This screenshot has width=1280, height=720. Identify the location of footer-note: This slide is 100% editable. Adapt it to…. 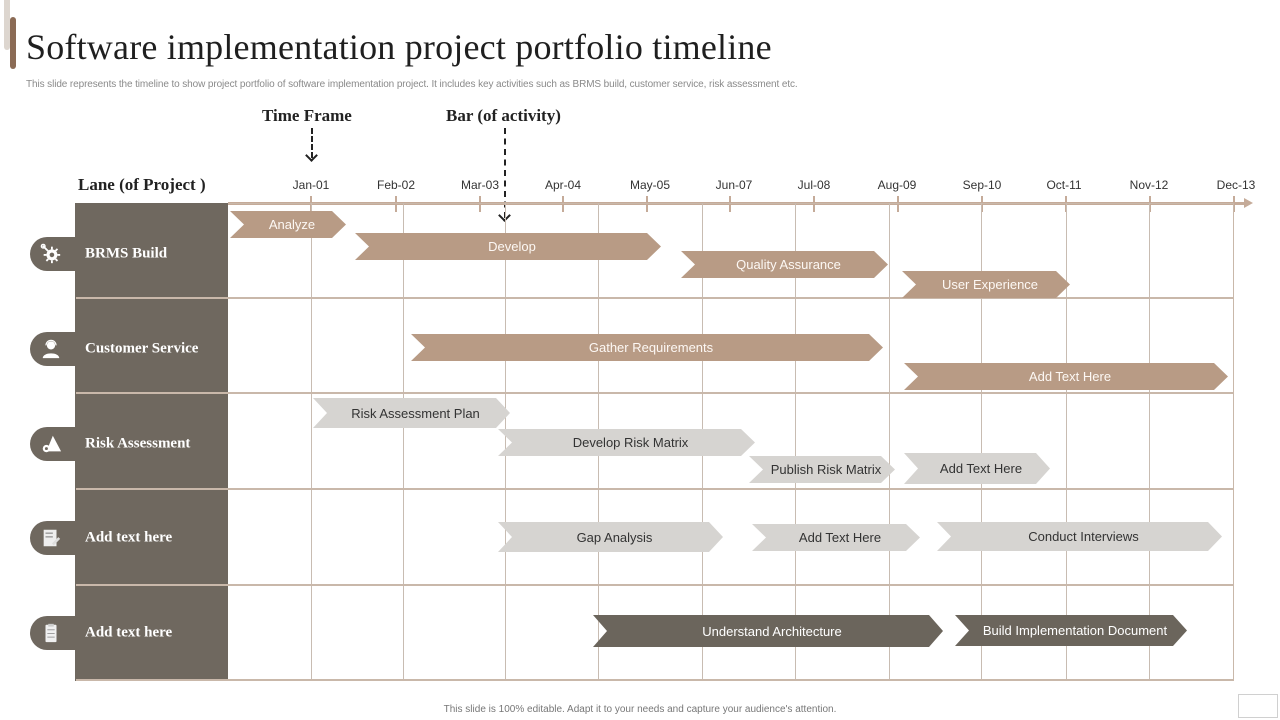
(640, 709).